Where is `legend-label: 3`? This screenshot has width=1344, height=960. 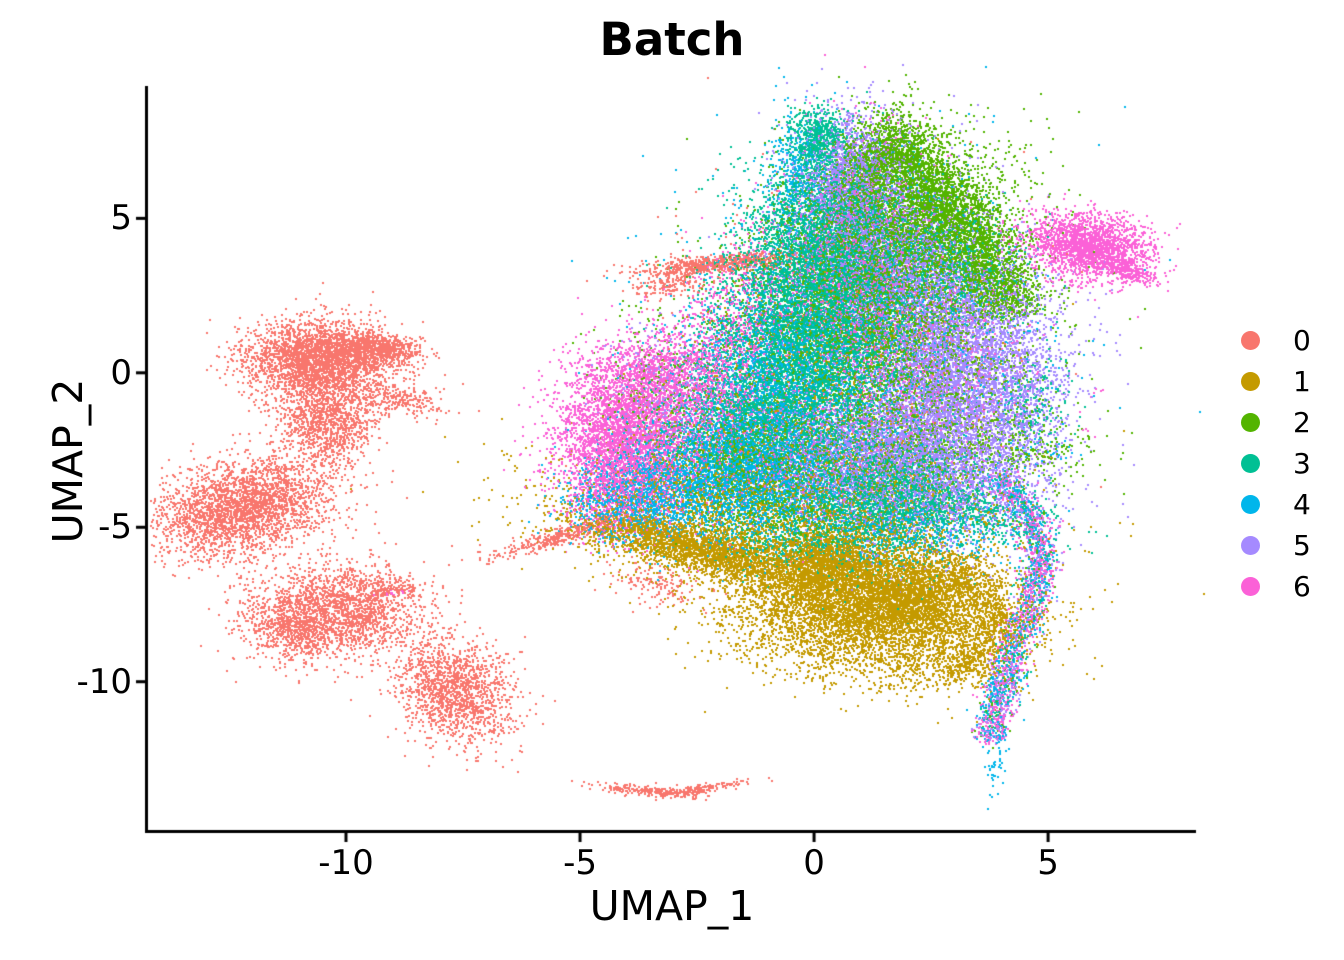
legend-label: 3 is located at coordinates (1302, 463).